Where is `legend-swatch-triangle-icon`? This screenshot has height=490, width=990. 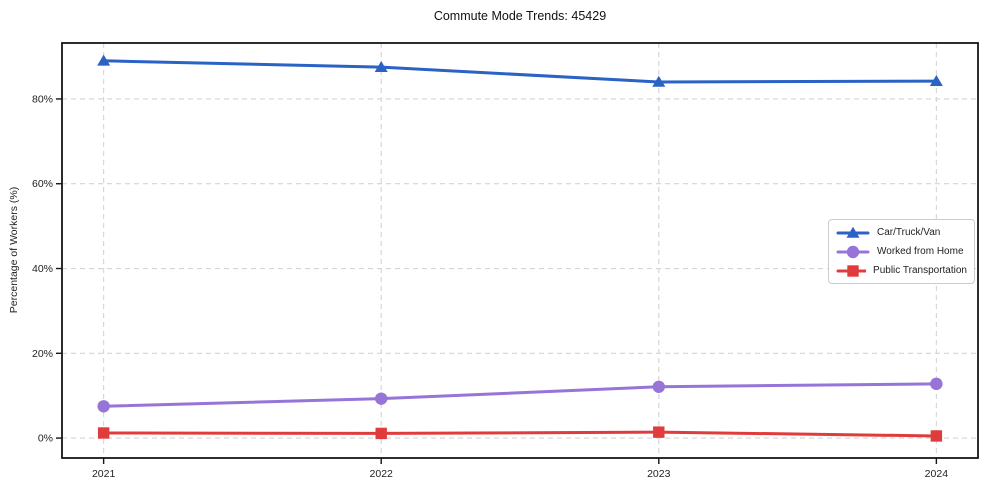
legend-swatch-triangle-icon is located at coordinates (853, 232).